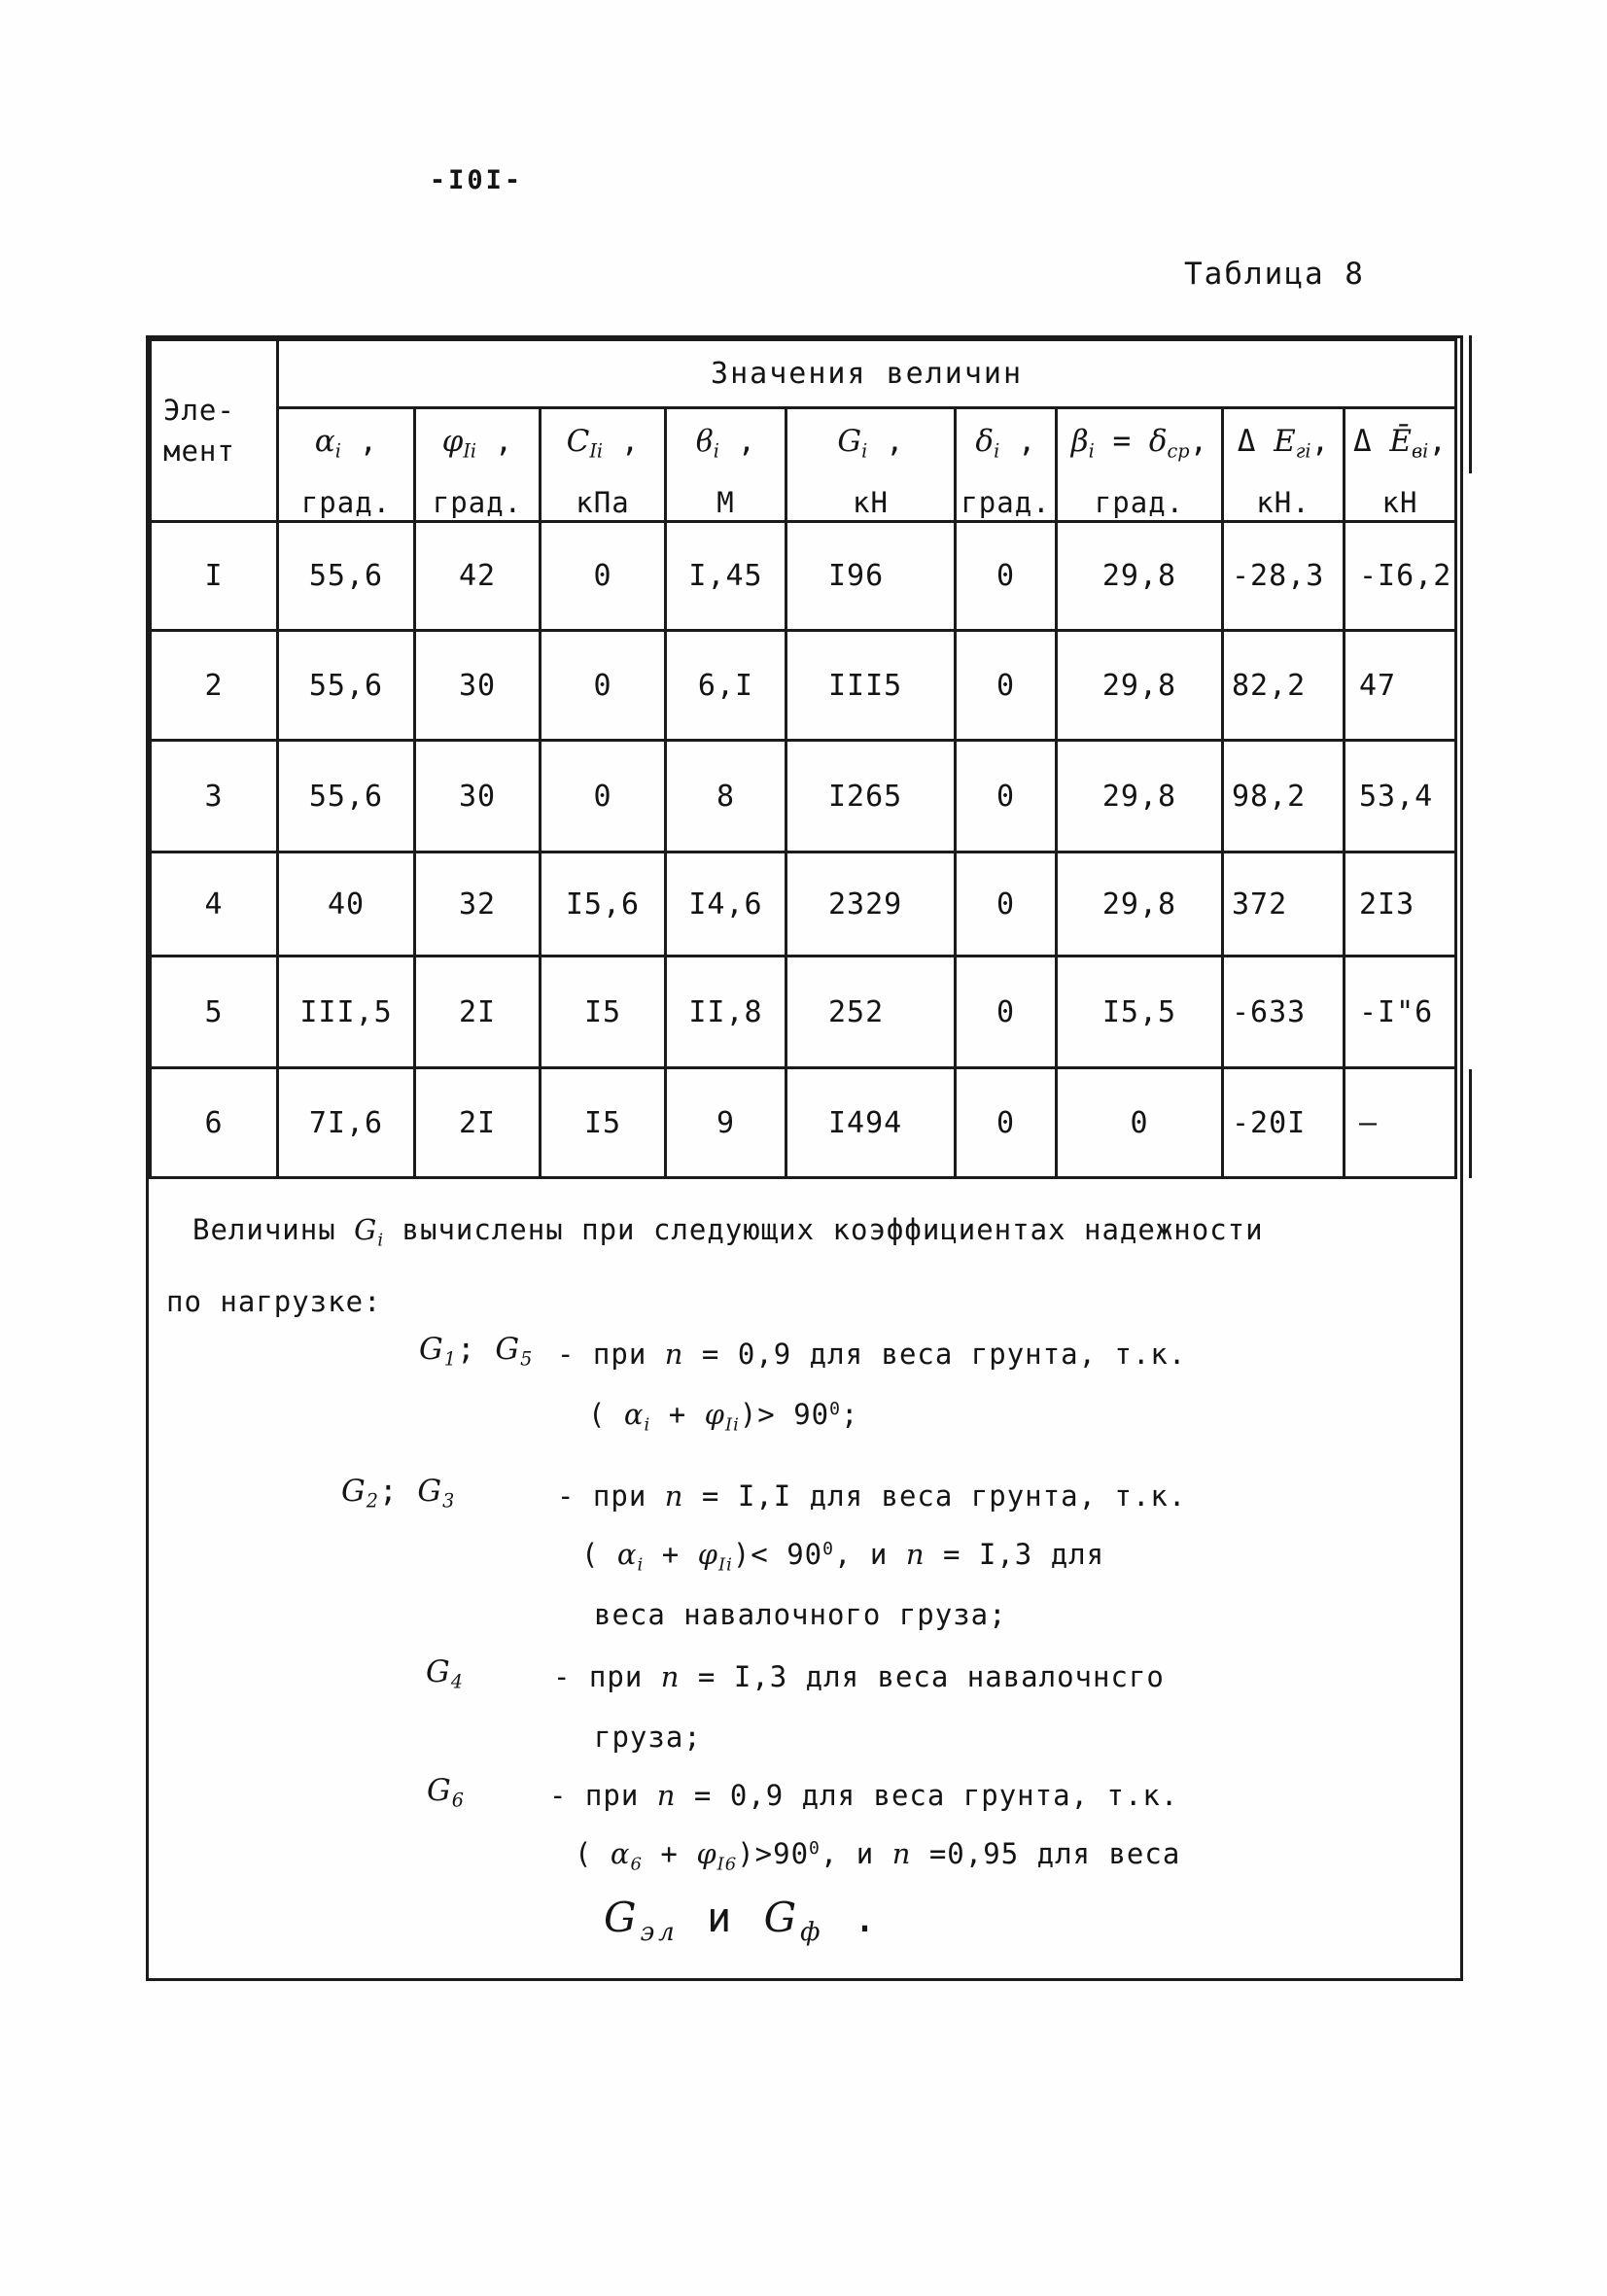 The image size is (1607, 2296). What do you see at coordinates (398, 1493) in the screenshot?
I see `note-2-label: G2; G3` at bounding box center [398, 1493].